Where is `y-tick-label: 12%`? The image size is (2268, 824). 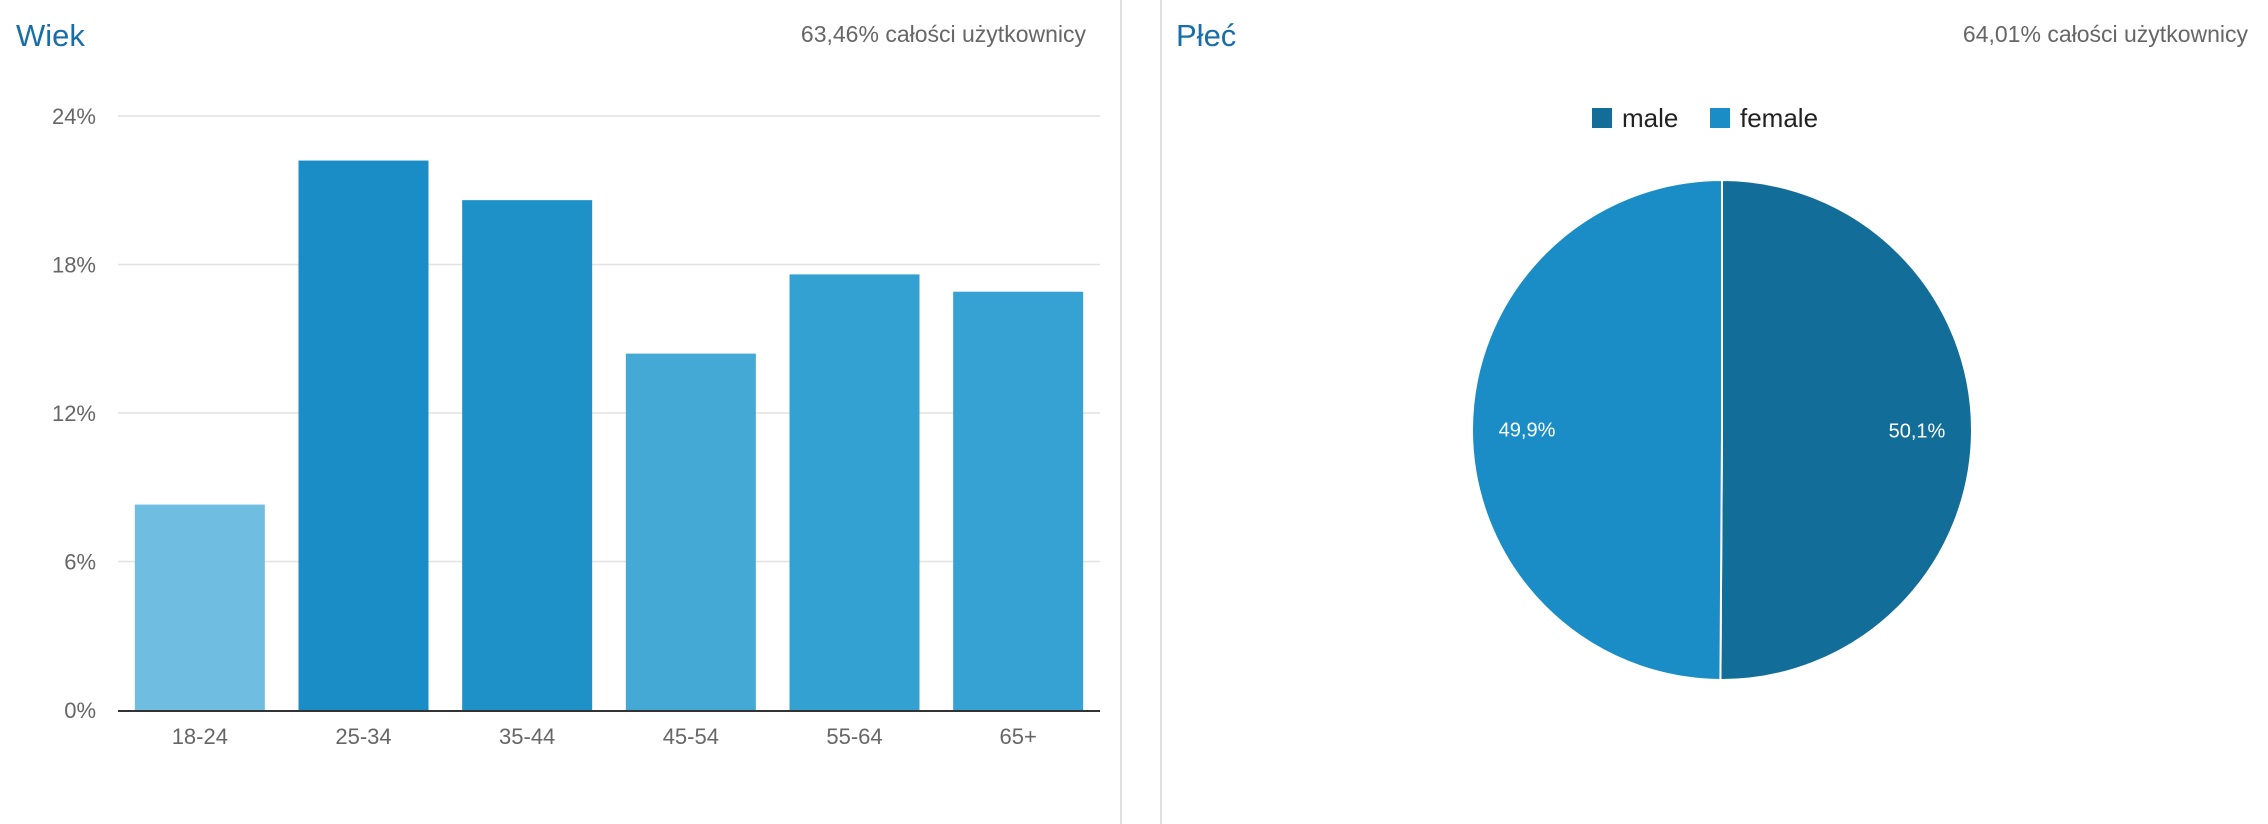 y-tick-label: 12% is located at coordinates (74, 413).